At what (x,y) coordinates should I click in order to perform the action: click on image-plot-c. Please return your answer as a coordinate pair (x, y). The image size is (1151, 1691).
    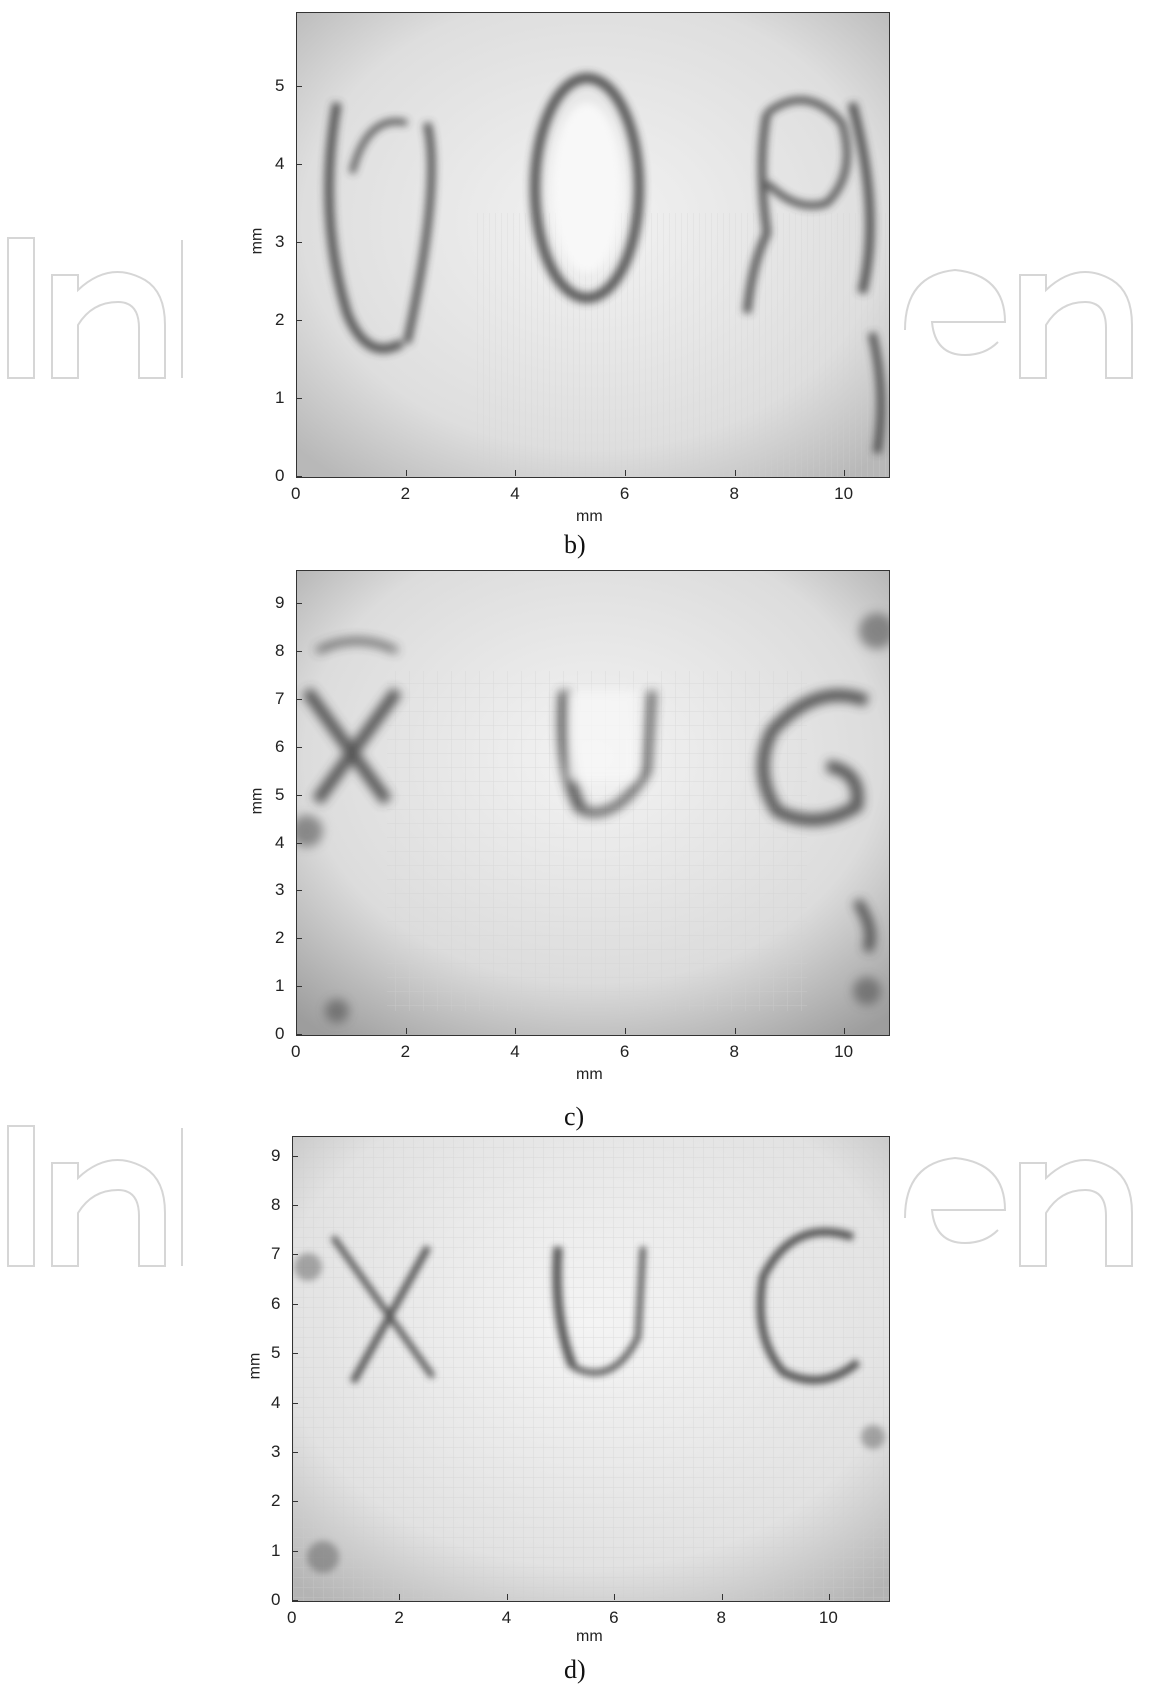
    Looking at the image, I should click on (593, 803).